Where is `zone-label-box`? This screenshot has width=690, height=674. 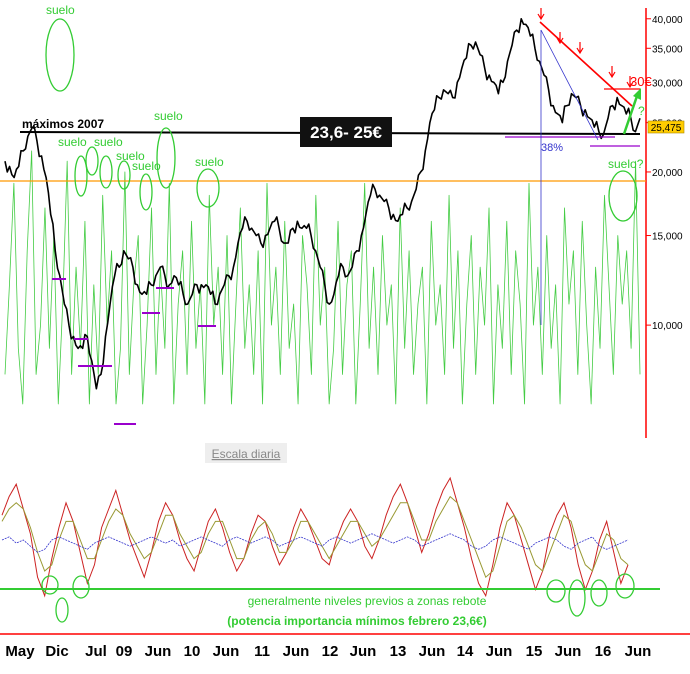 zone-label-box is located at coordinates (346, 132).